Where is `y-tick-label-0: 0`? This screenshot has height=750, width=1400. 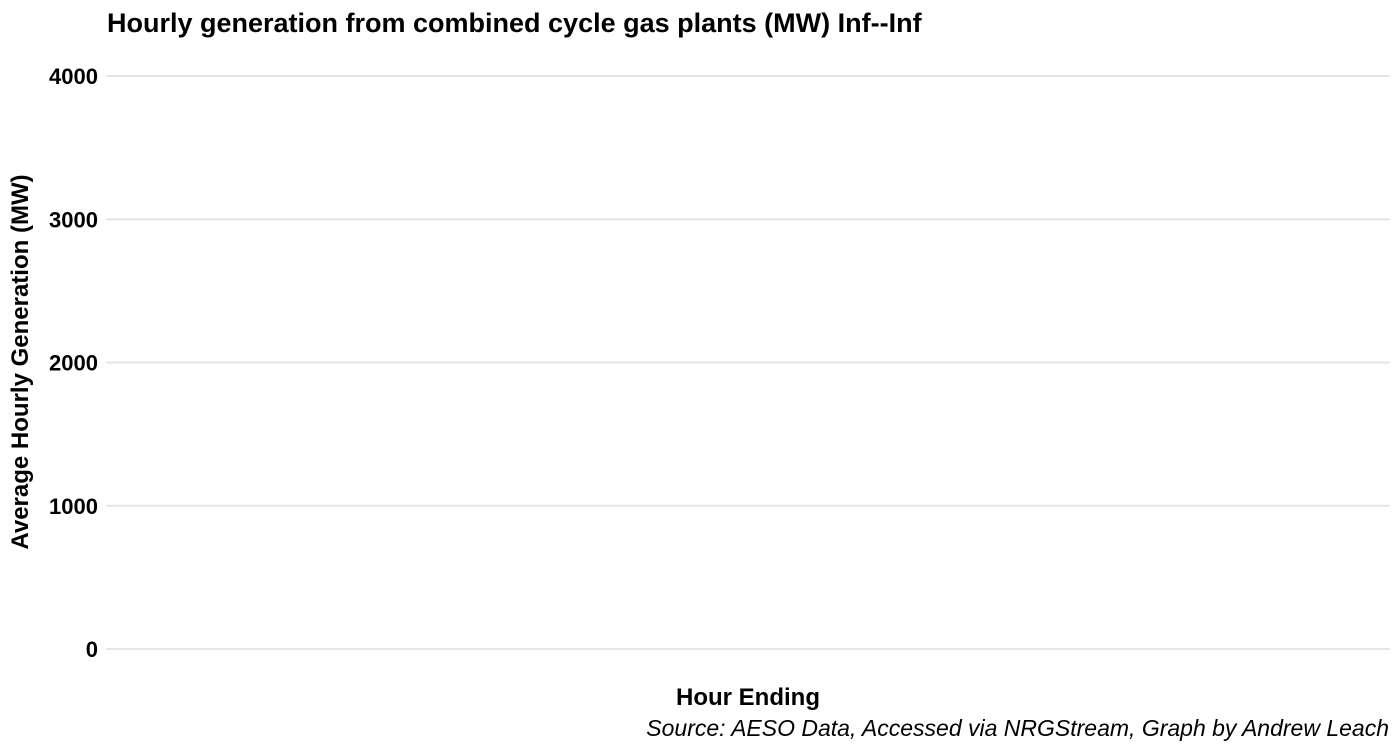
y-tick-label-0: 0 is located at coordinates (92, 649).